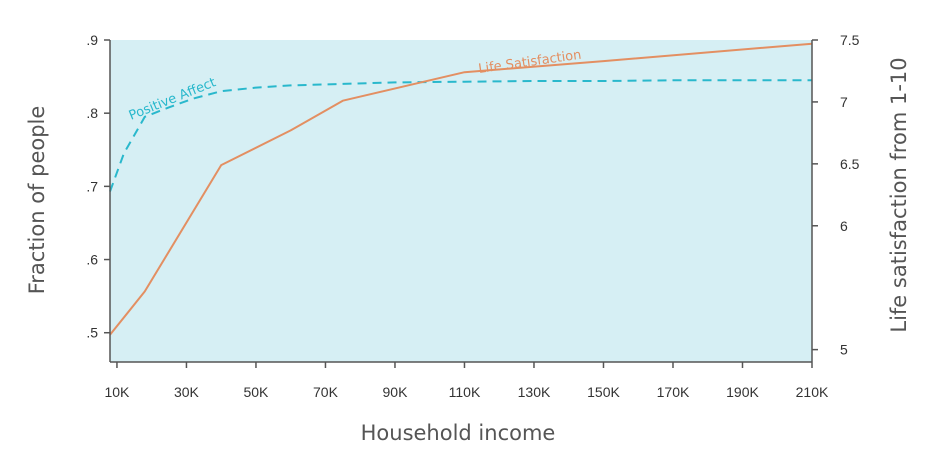 The width and height of the screenshot is (932, 454). What do you see at coordinates (673, 392) in the screenshot?
I see `x-tick-label: 170K` at bounding box center [673, 392].